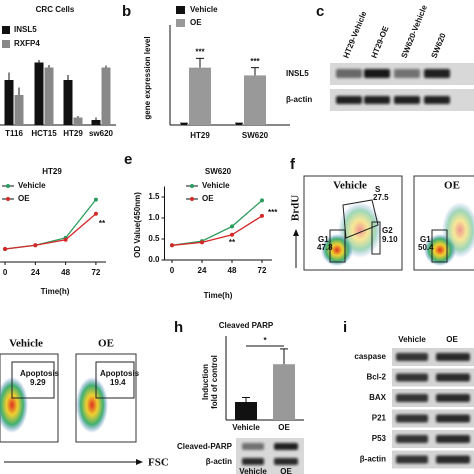  I want to click on x-tick-label: SW620, so click(255, 135).